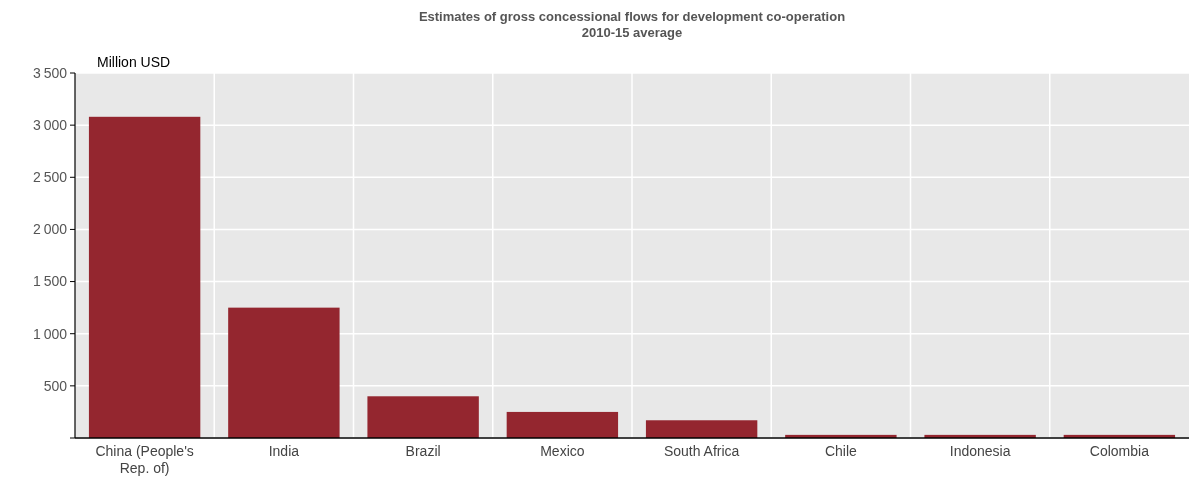 Image resolution: width=1197 pixels, height=491 pixels. I want to click on y-tick-label: 500, so click(55, 385).